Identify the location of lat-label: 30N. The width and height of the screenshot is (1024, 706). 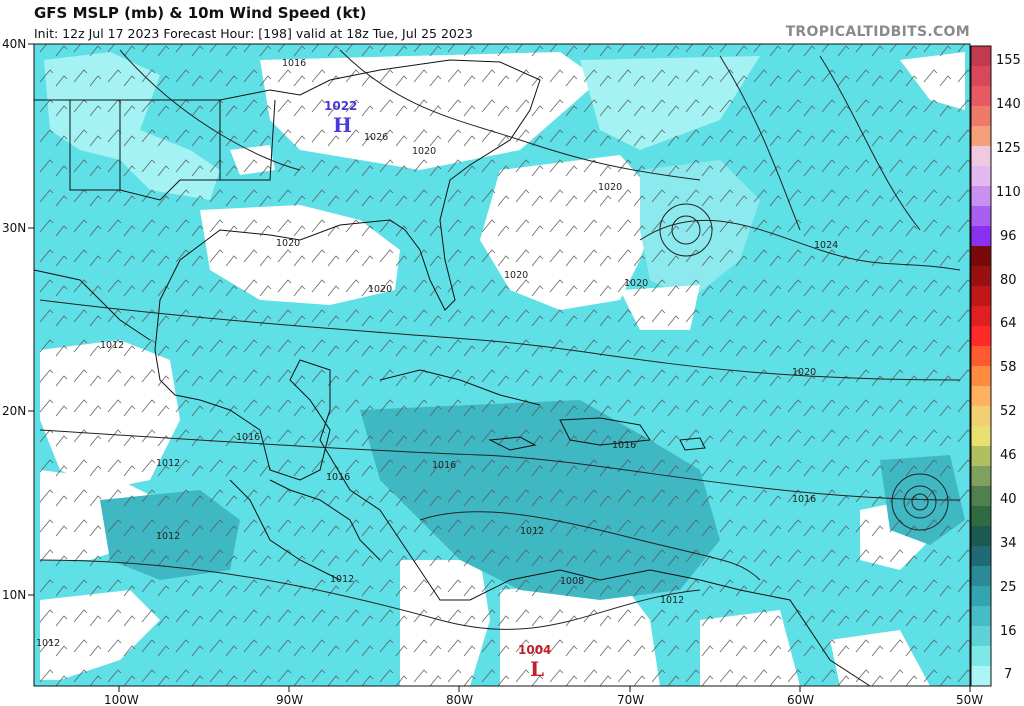
(14, 228).